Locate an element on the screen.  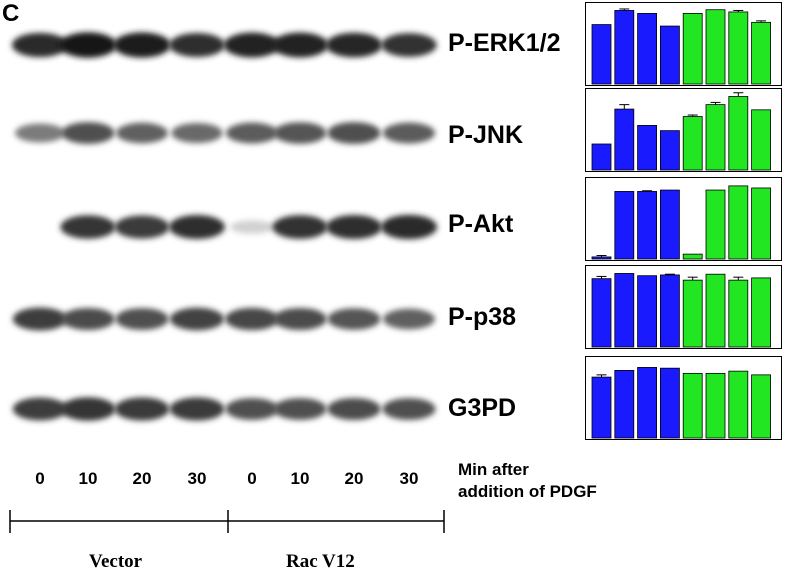
quant-chart-g3pd is located at coordinates (683, 398).